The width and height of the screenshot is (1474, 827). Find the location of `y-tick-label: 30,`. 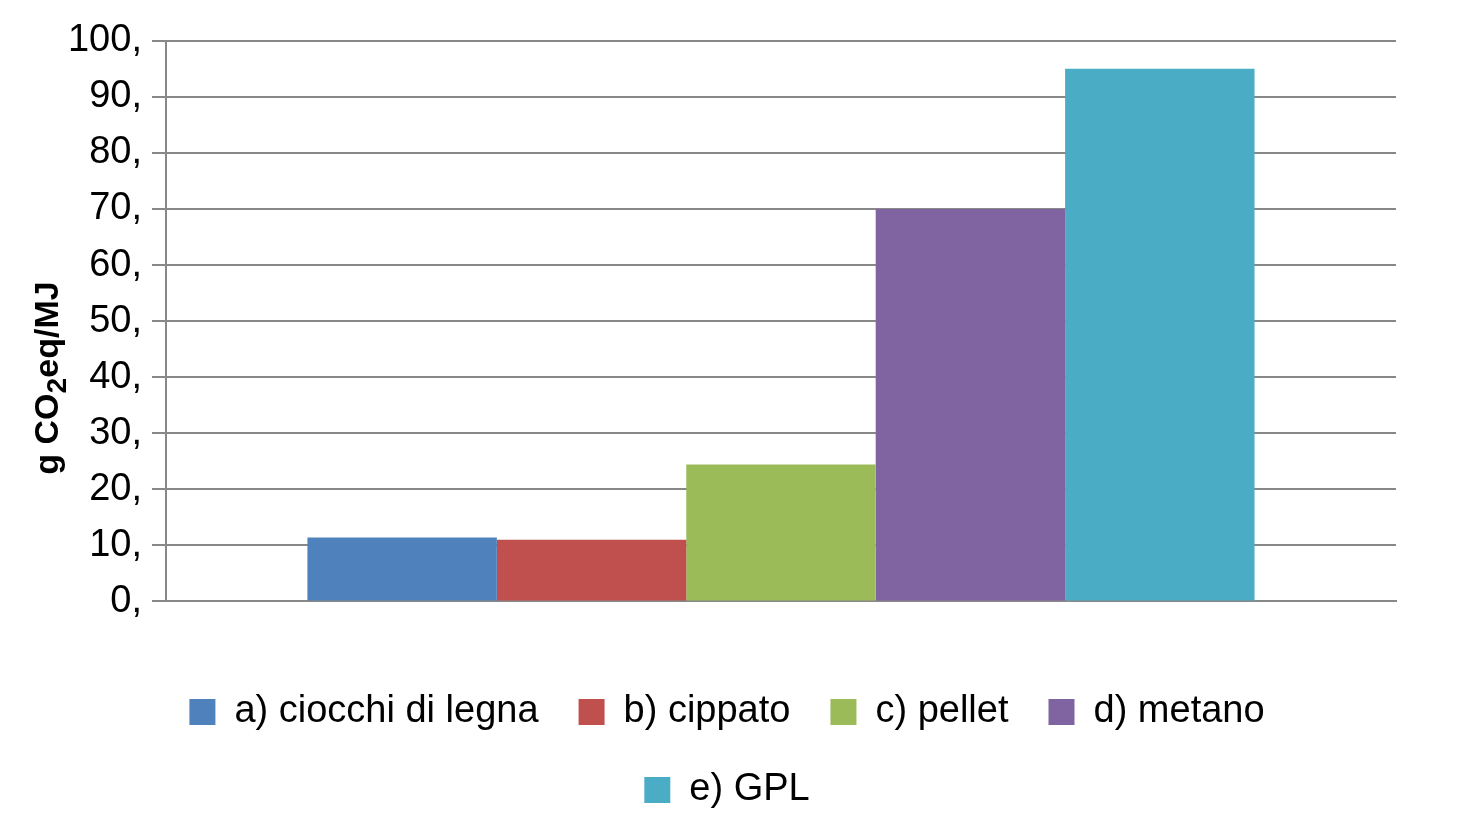

y-tick-label: 30, is located at coordinates (115, 430).